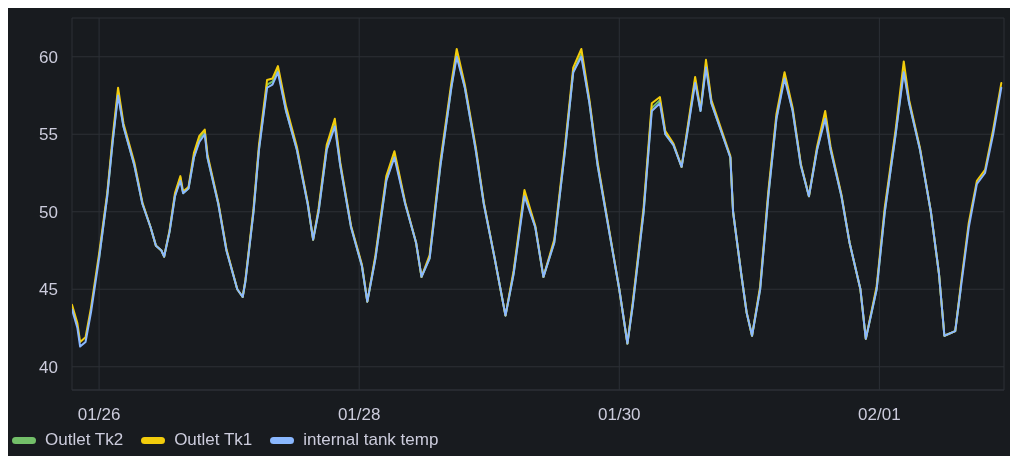 This screenshot has width=1018, height=464. Describe the element at coordinates (84, 440) in the screenshot. I see `legend-label: Outlet Tk2` at that location.